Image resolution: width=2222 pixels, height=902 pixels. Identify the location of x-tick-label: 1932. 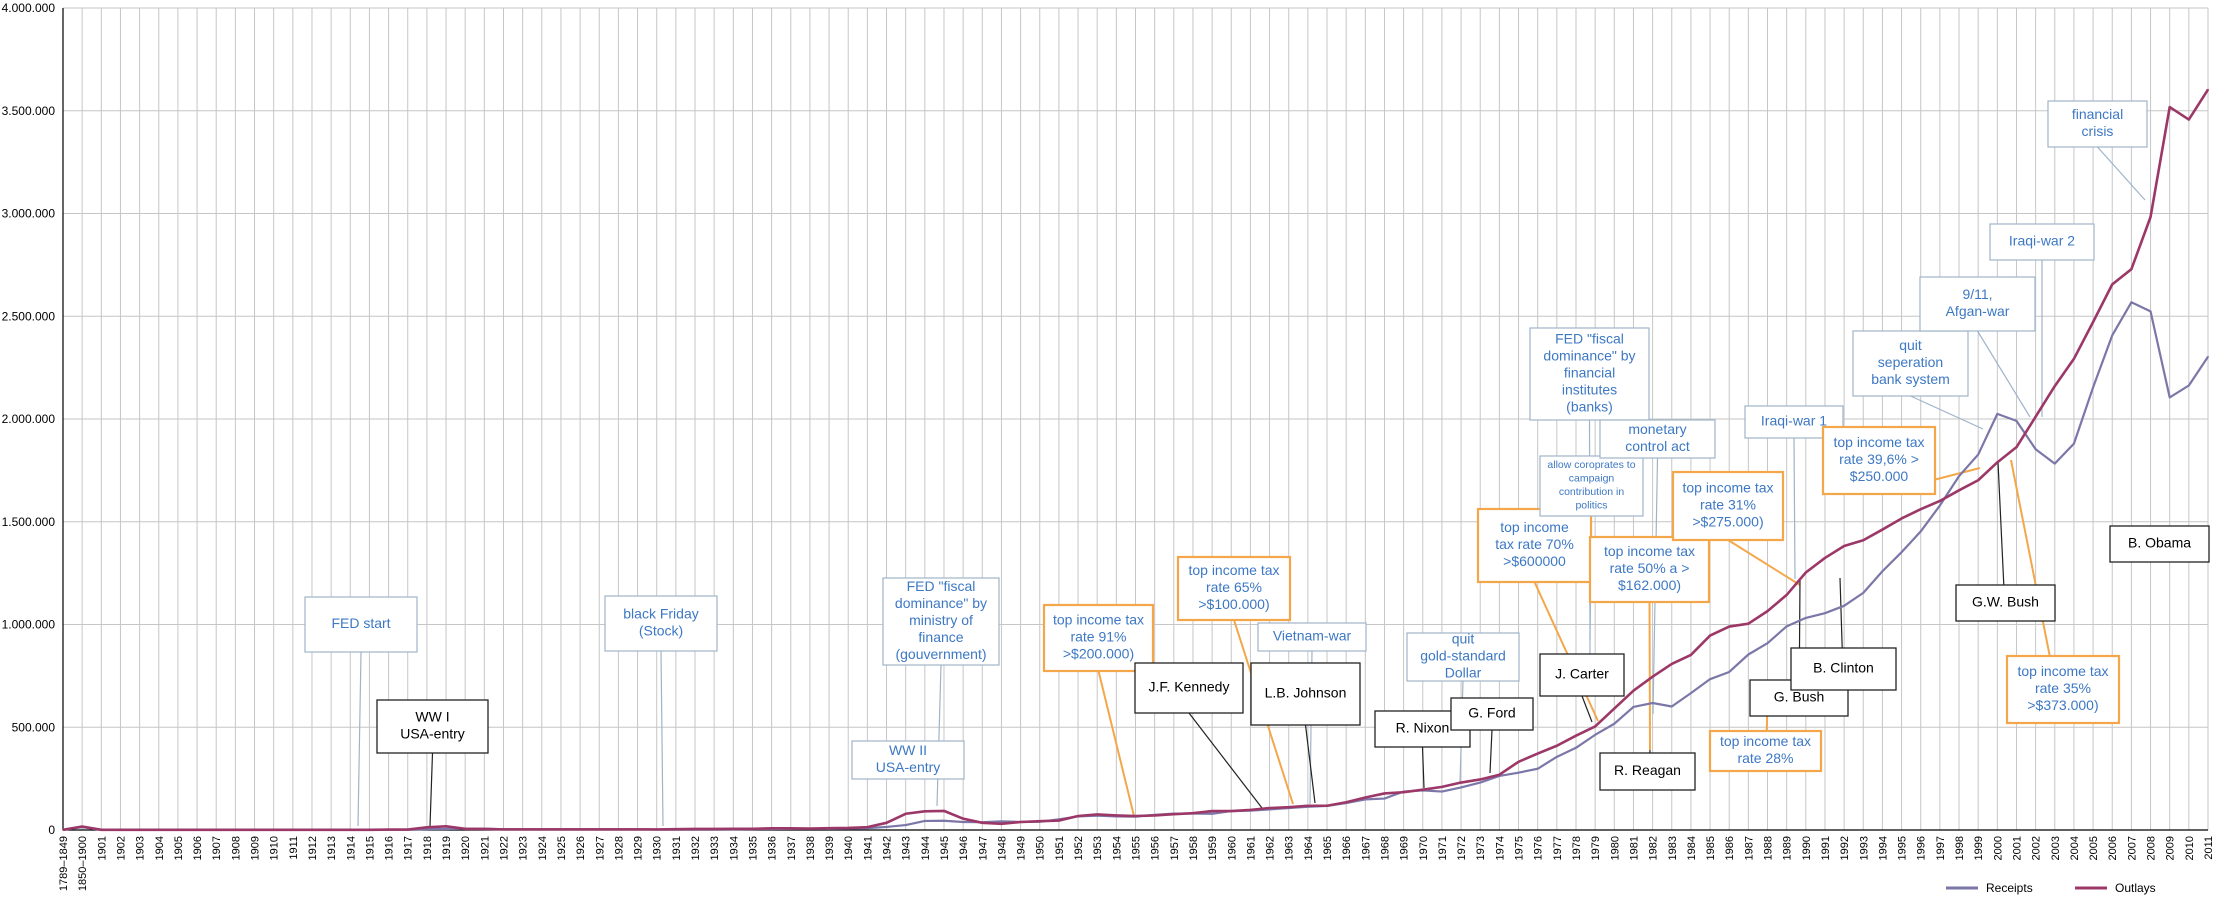
(696, 848).